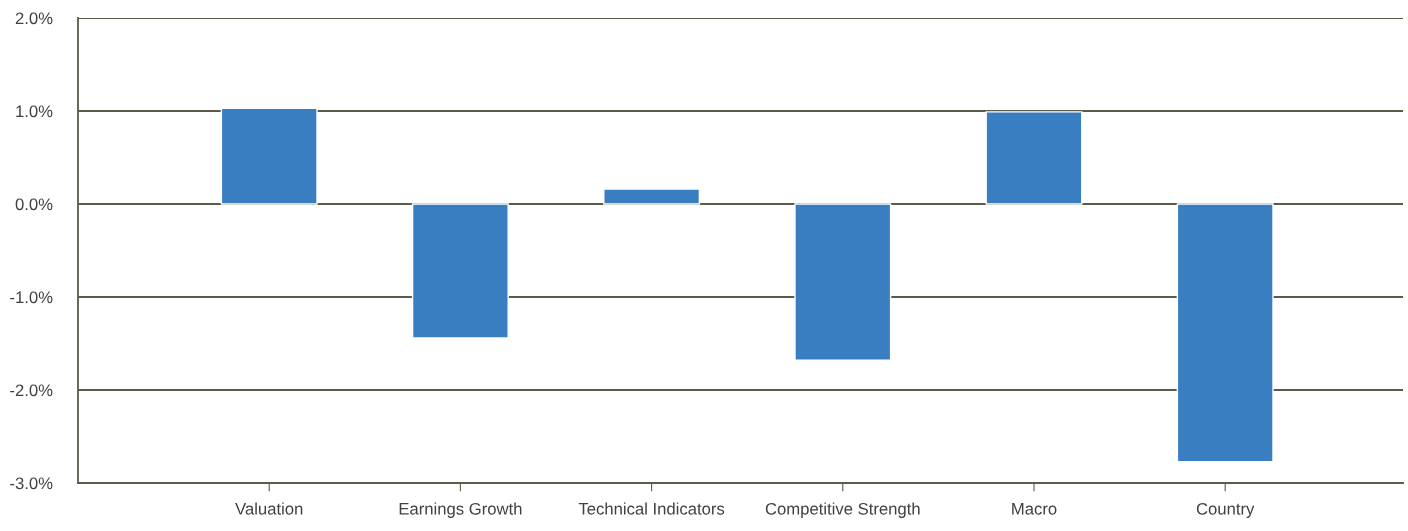  What do you see at coordinates (34, 18) in the screenshot?
I see `y-tick-label: 2.0%` at bounding box center [34, 18].